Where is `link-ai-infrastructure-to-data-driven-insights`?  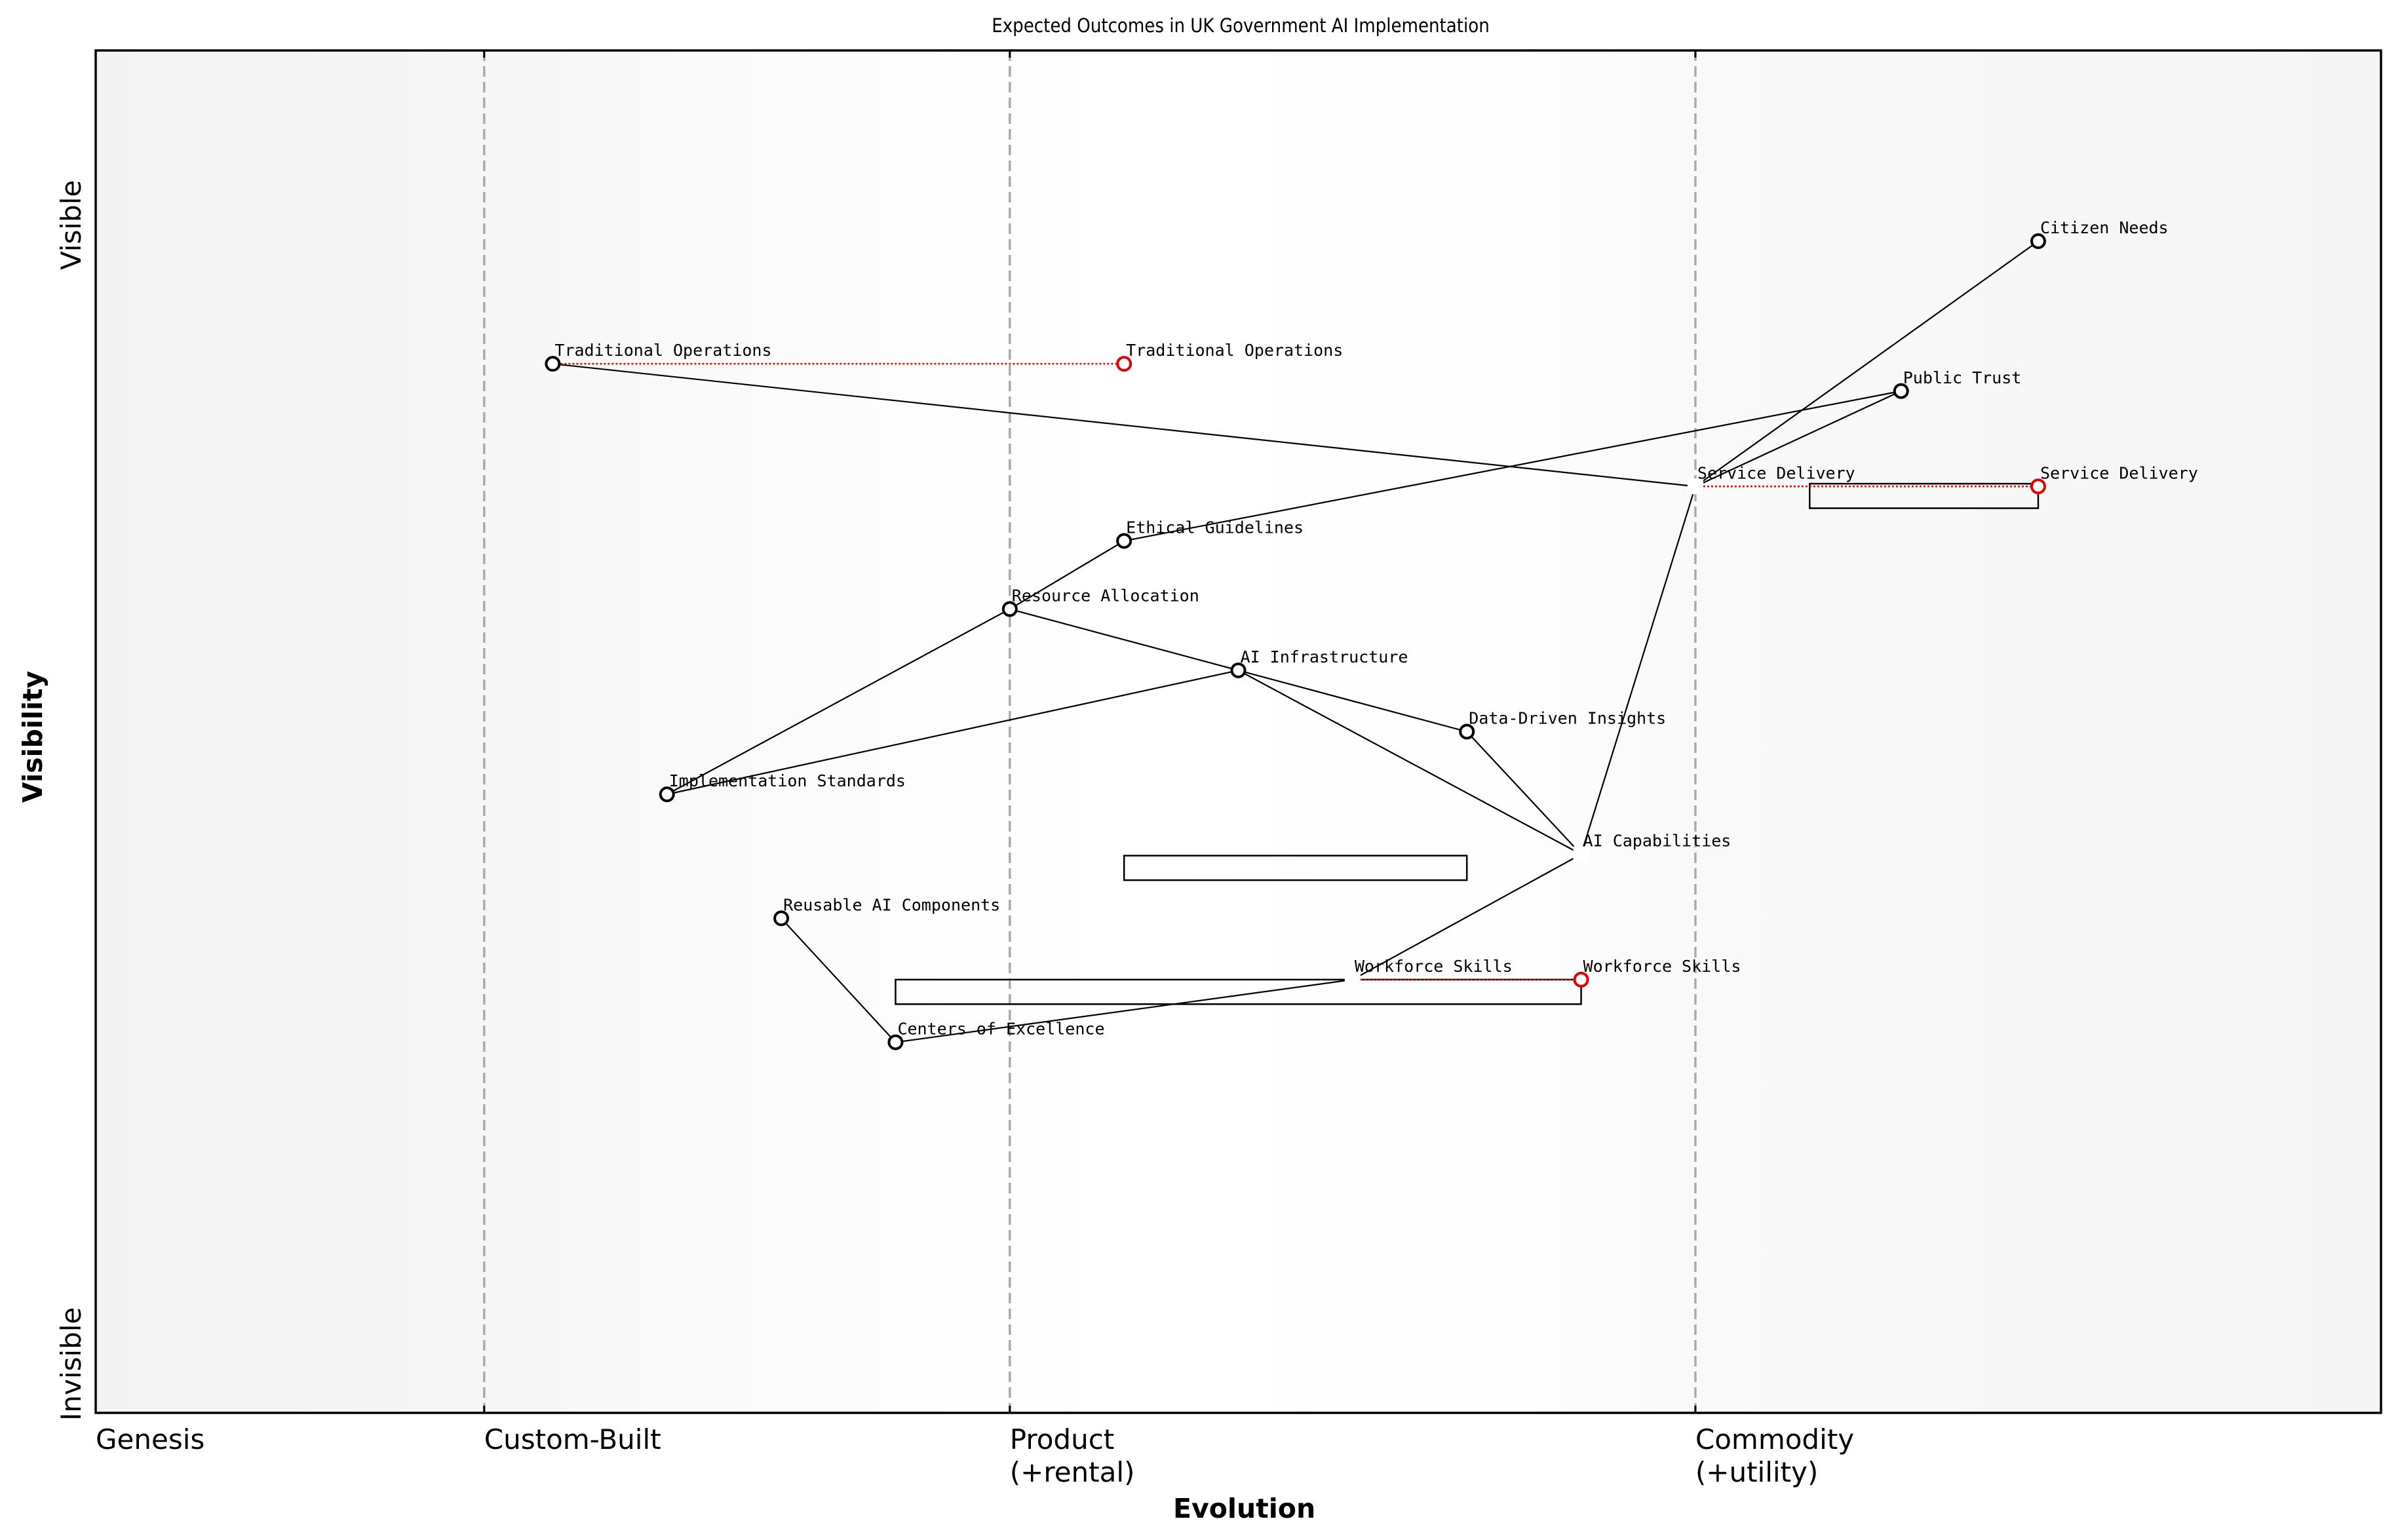 link-ai-infrastructure-to-data-driven-insights is located at coordinates (1352, 701).